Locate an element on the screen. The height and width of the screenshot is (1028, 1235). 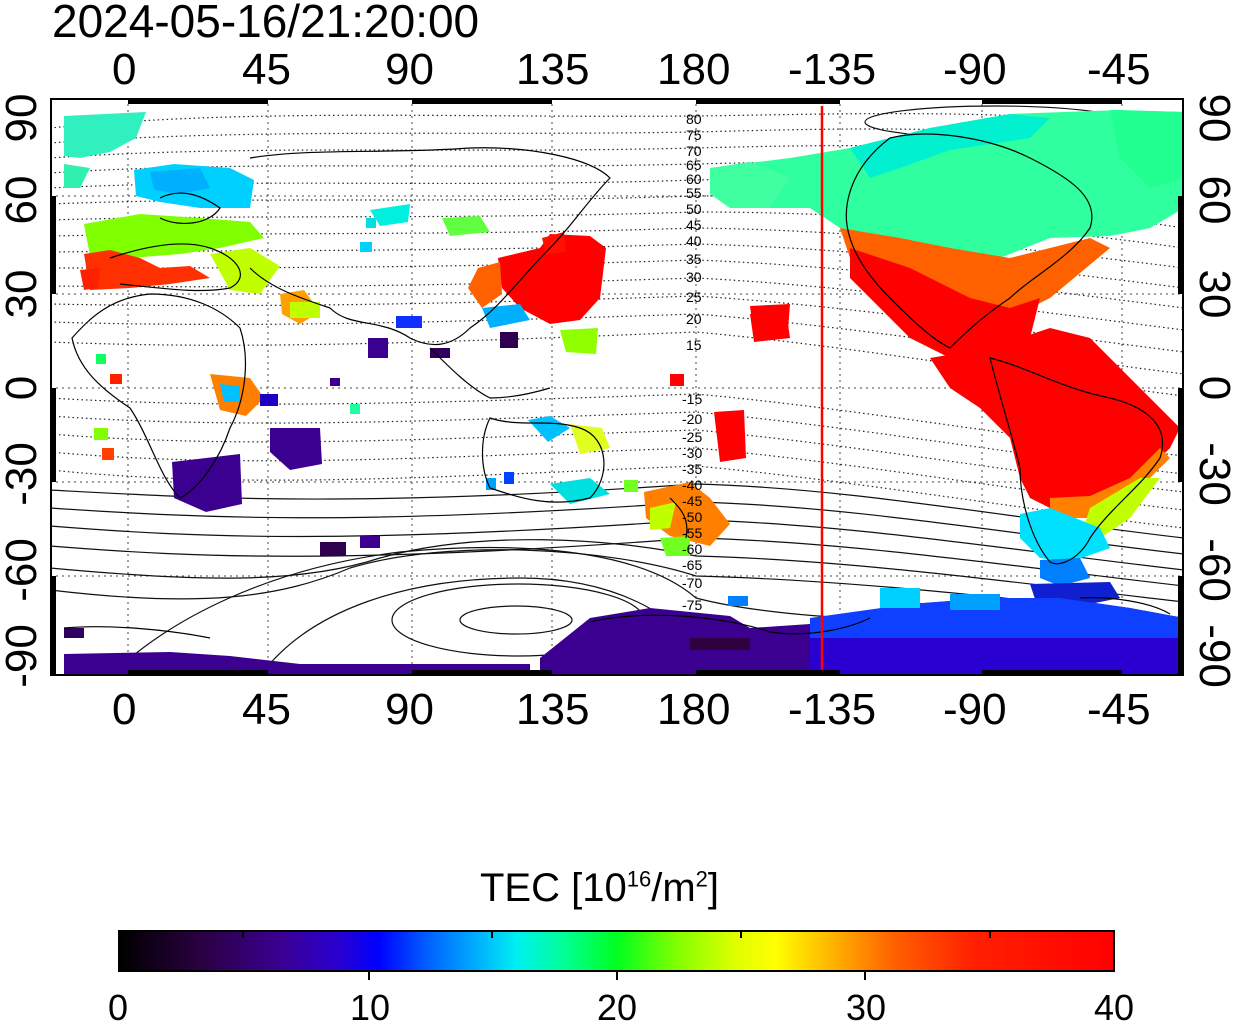
colorbar-label-0: 0 is located at coordinates (118, 1007).